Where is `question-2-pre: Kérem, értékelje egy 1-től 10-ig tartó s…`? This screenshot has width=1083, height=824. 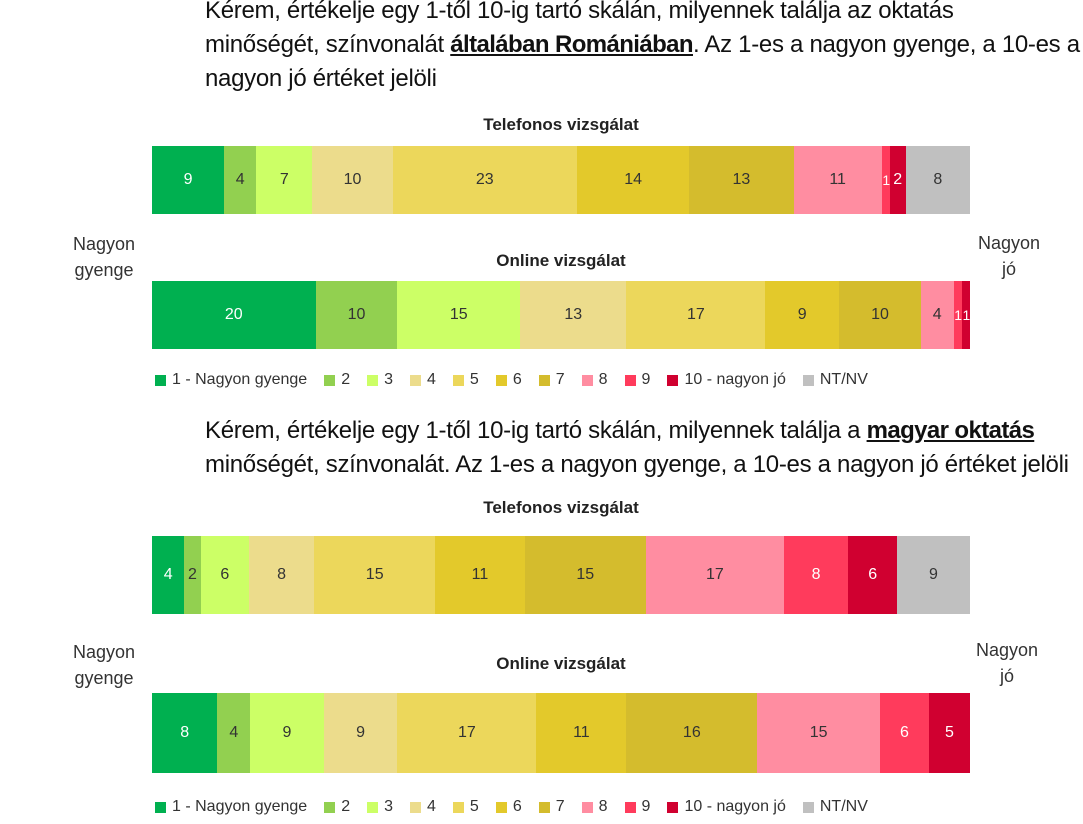
question-2-pre: Kérem, értékelje egy 1-től 10-ig tartó s… is located at coordinates (536, 430).